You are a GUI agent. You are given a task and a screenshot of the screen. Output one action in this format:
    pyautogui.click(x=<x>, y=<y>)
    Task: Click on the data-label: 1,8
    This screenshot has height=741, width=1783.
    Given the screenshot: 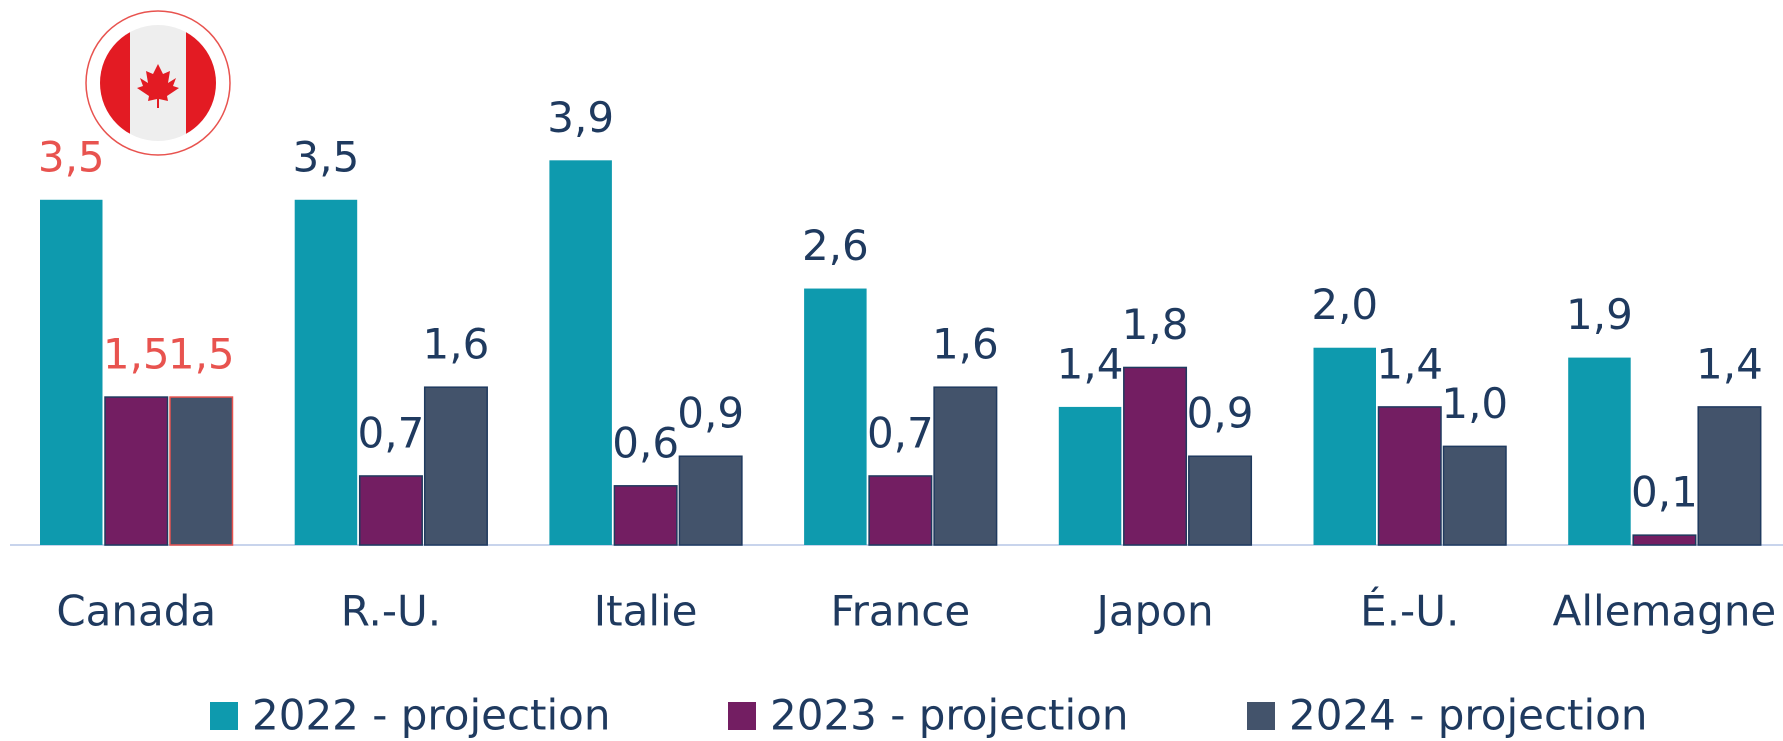 What is the action you would take?
    pyautogui.click(x=1155, y=324)
    